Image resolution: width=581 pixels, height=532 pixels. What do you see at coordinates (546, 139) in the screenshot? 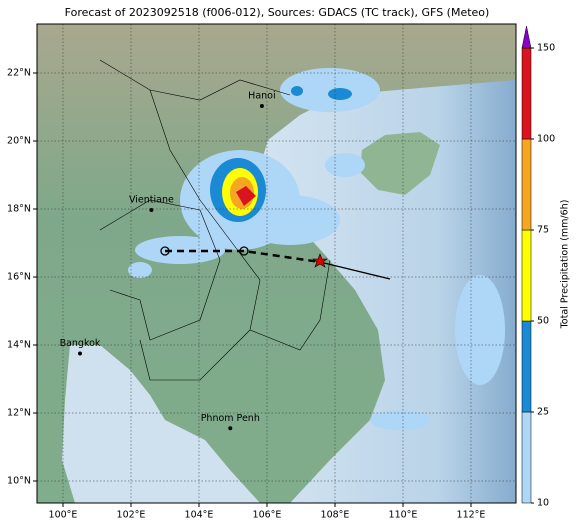
I see `colorbar-tick-label: 100` at bounding box center [546, 139].